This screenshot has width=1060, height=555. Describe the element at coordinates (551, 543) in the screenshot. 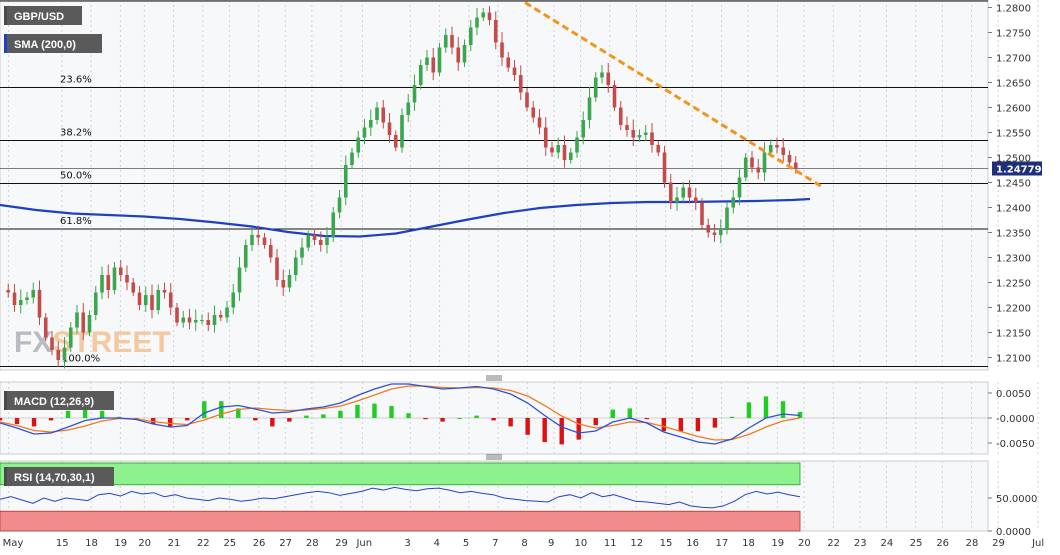

I see `date-tick-label: 9` at that location.